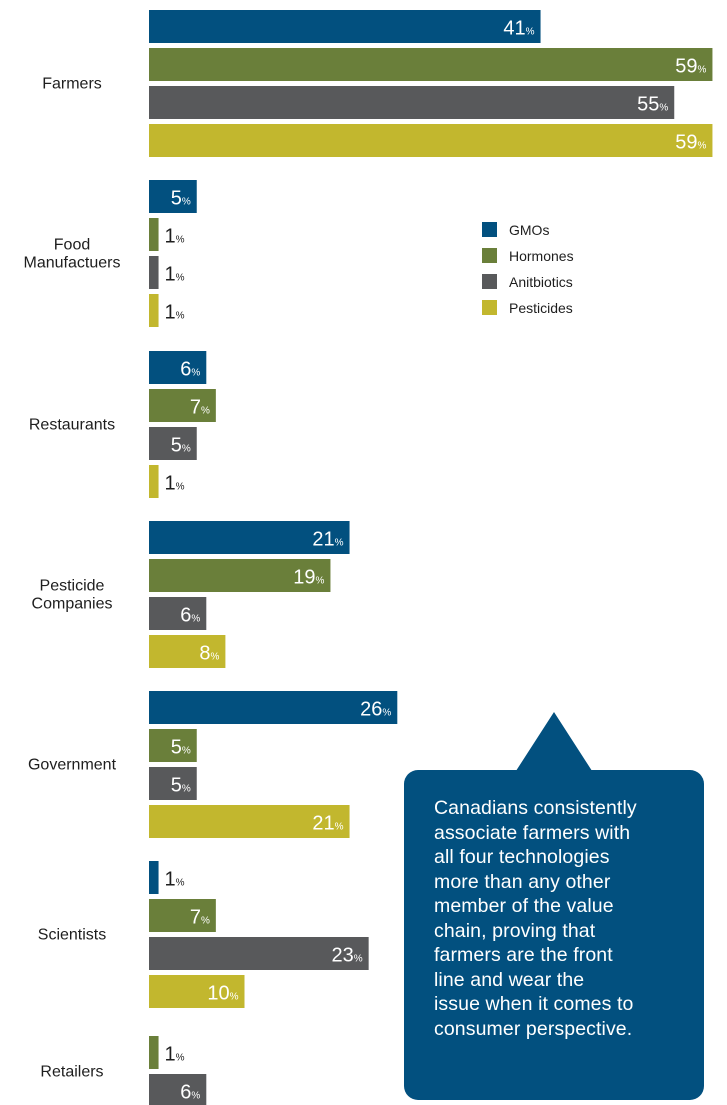 The image size is (727, 1105). What do you see at coordinates (523, 955) in the screenshot?
I see `callout-line: farmers are the front` at bounding box center [523, 955].